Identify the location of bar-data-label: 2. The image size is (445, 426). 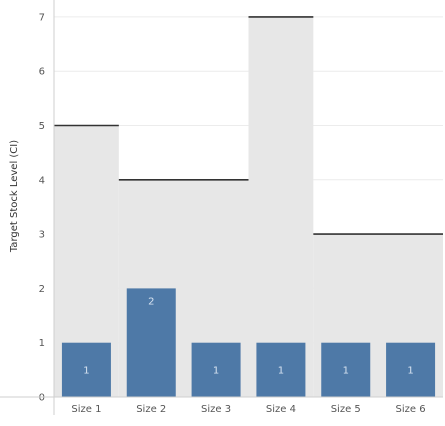
(151, 301).